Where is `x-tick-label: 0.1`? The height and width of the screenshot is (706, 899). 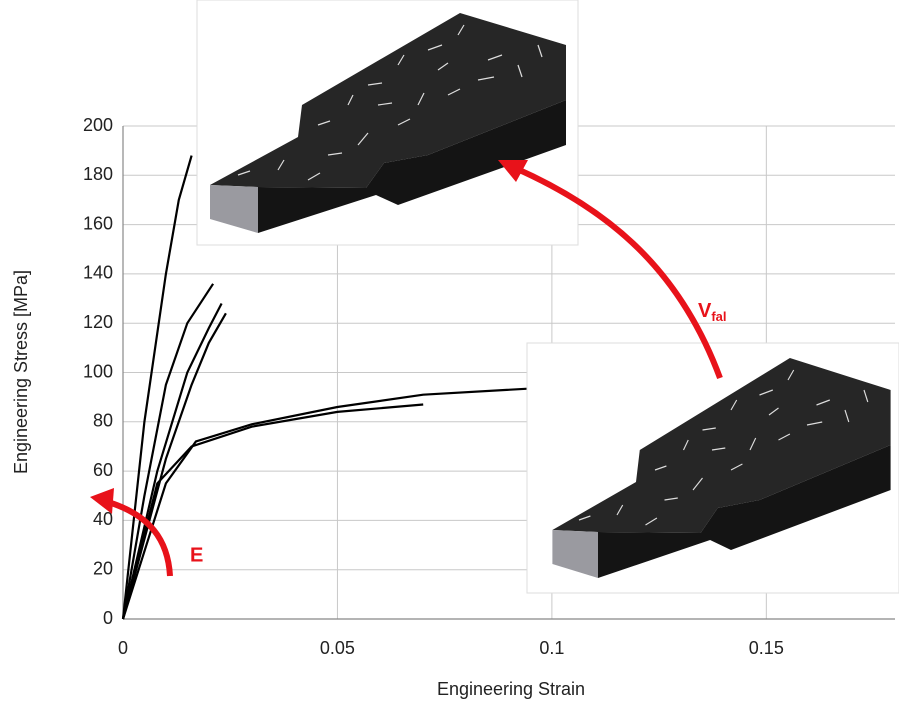
x-tick-label: 0.1 is located at coordinates (551, 648).